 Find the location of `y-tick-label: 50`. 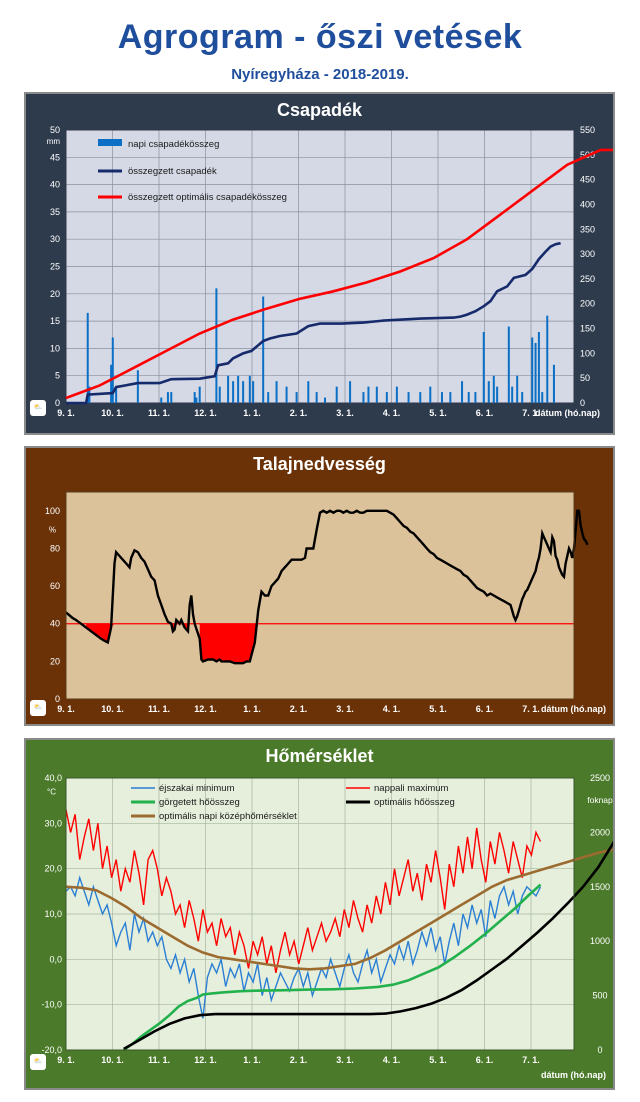

y-tick-label: 50 is located at coordinates (55, 130).